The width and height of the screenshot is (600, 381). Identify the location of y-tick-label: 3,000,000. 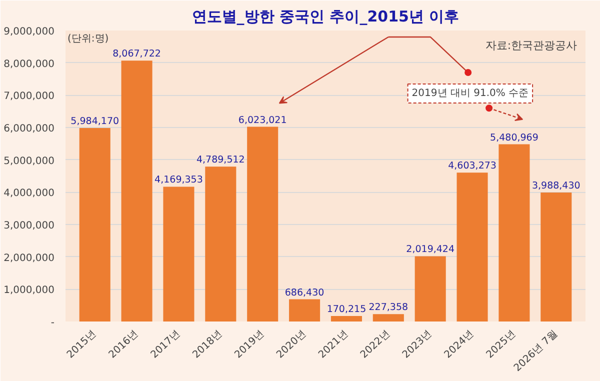
(29, 226).